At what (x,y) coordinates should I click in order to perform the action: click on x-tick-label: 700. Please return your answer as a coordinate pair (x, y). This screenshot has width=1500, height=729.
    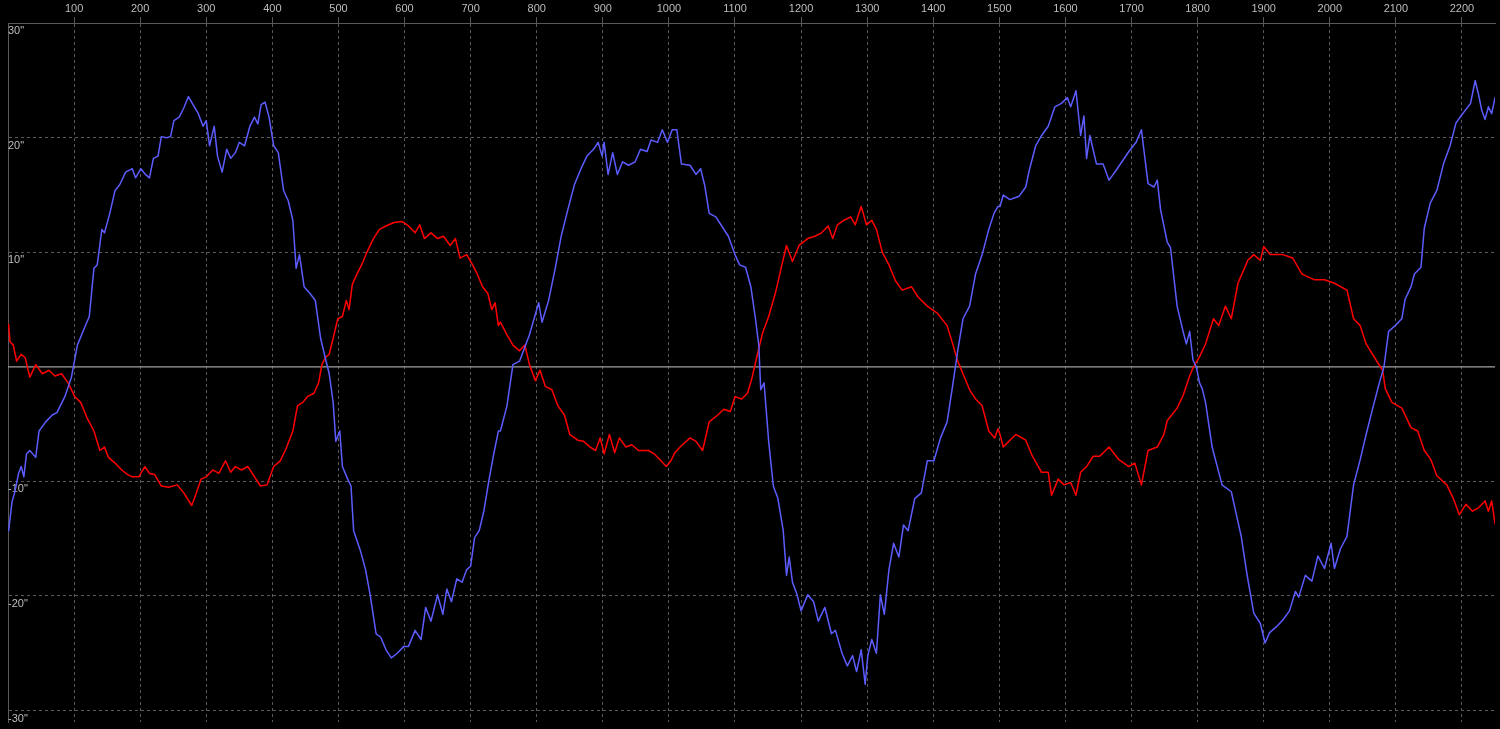
    Looking at the image, I should click on (470, 7).